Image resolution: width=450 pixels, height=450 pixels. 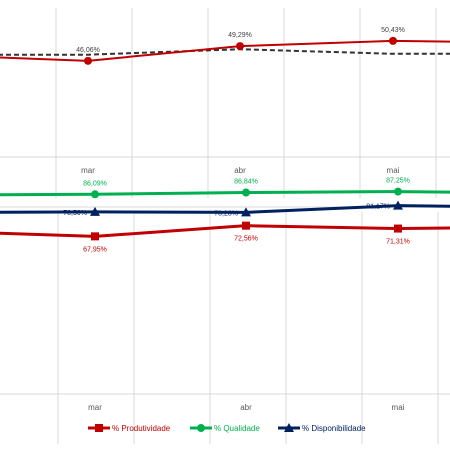 What do you see at coordinates (246, 239) in the screenshot?
I see `series-0-data-label: 72,56%` at bounding box center [246, 239].